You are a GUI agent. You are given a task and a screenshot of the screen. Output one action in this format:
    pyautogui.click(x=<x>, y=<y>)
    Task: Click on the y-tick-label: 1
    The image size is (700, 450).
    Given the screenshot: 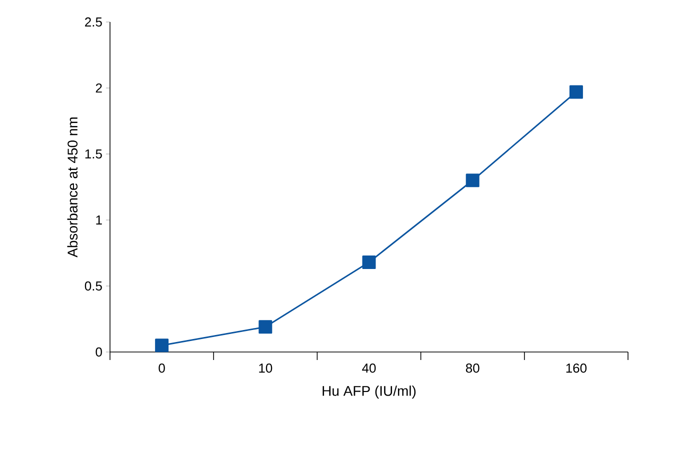 What is the action you would take?
    pyautogui.click(x=99, y=220)
    